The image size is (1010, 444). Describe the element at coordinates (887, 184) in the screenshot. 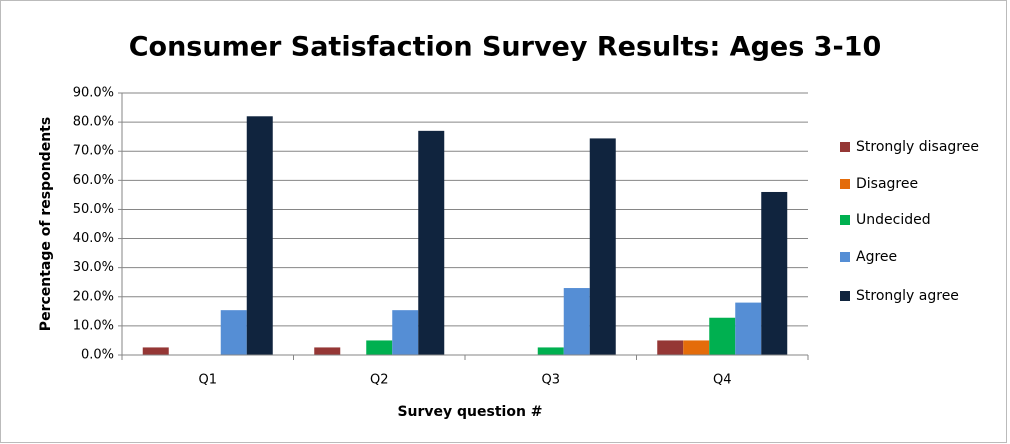

I see `legend-label: Disagree` at that location.